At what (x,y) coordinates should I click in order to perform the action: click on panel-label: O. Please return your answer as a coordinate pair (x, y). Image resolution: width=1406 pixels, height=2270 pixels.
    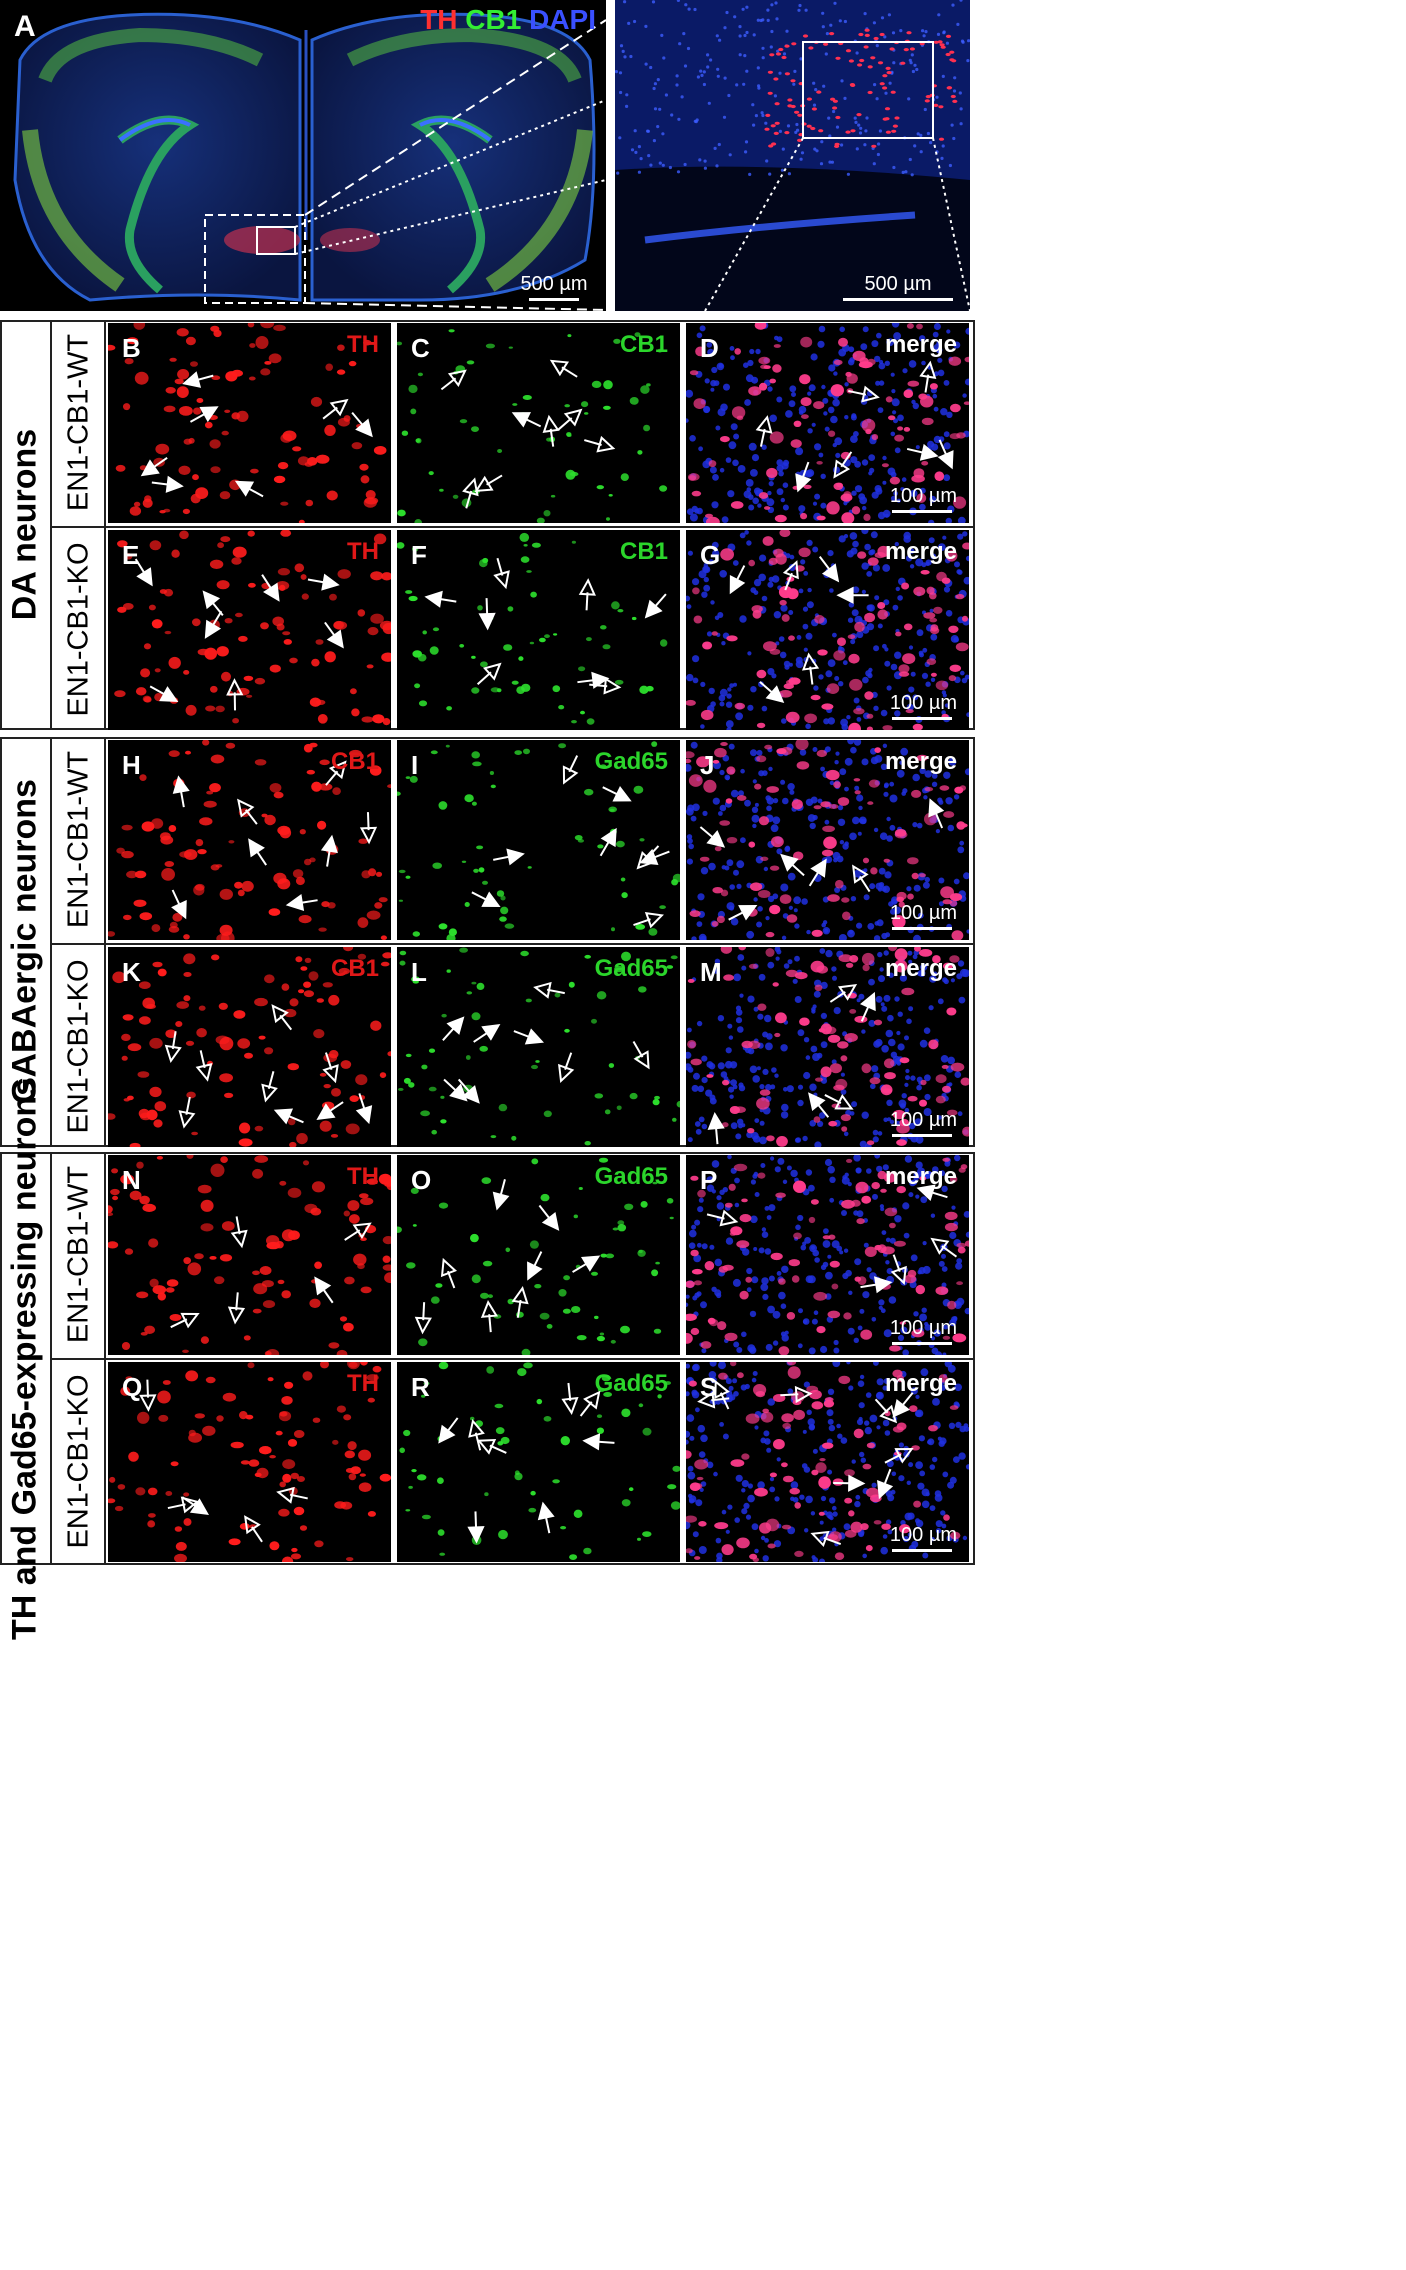
    Looking at the image, I should click on (421, 1180).